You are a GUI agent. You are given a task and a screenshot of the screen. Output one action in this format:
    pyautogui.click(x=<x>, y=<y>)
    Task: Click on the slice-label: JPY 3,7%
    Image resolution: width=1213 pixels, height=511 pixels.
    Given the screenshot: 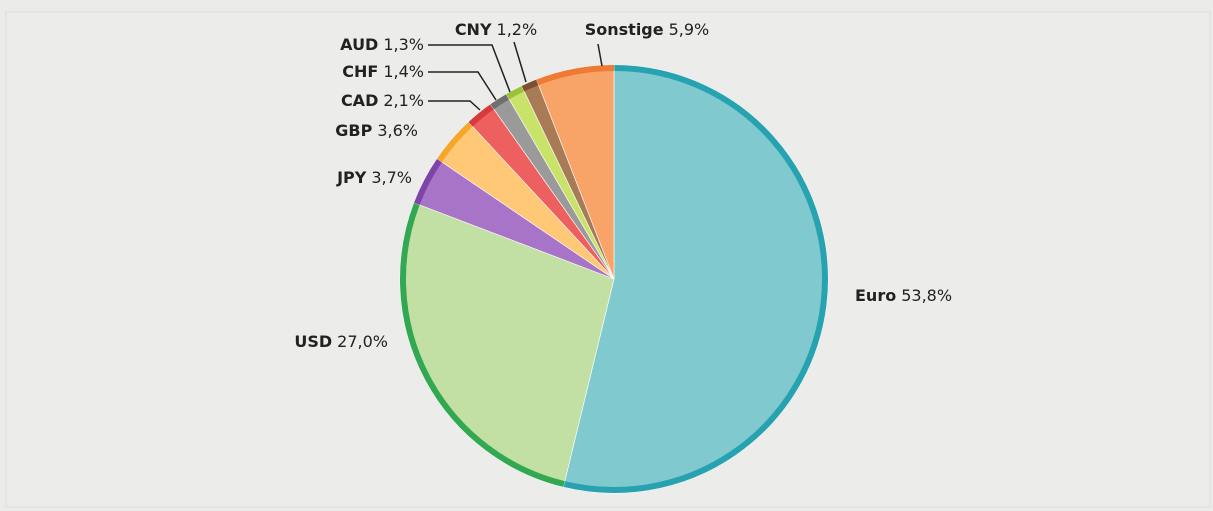 What is the action you would take?
    pyautogui.click(x=374, y=177)
    